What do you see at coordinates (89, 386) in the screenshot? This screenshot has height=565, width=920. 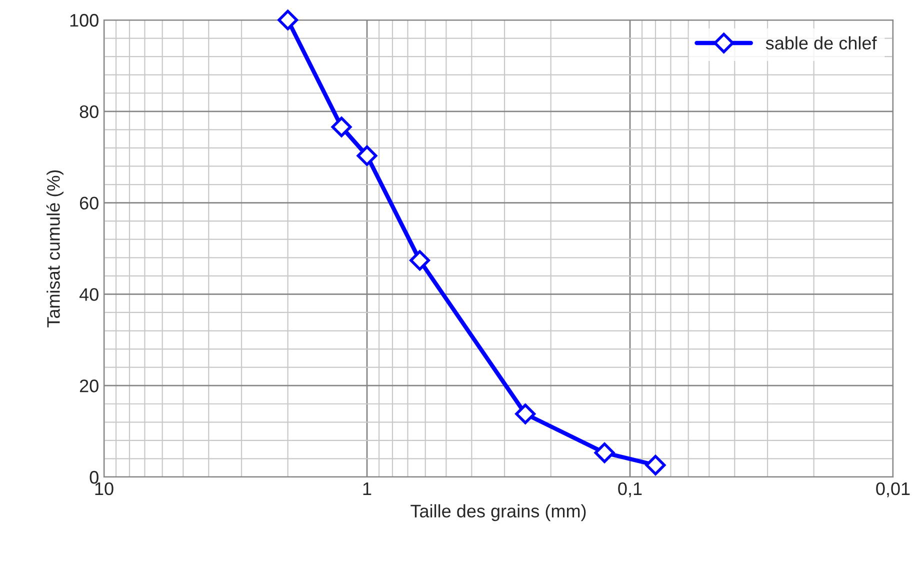 I see `y-tick-label: 20` at bounding box center [89, 386].